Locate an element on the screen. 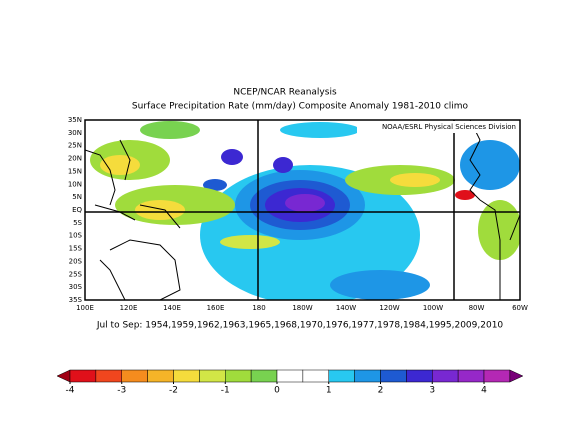  credit-box is located at coordinates (438, 127).